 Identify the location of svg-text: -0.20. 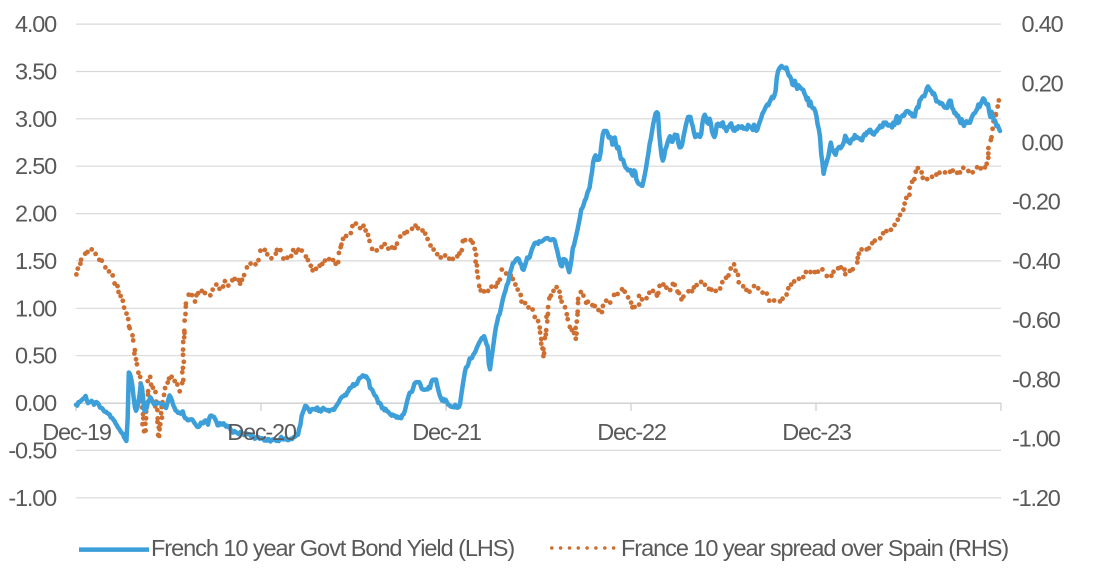
(1036, 202).